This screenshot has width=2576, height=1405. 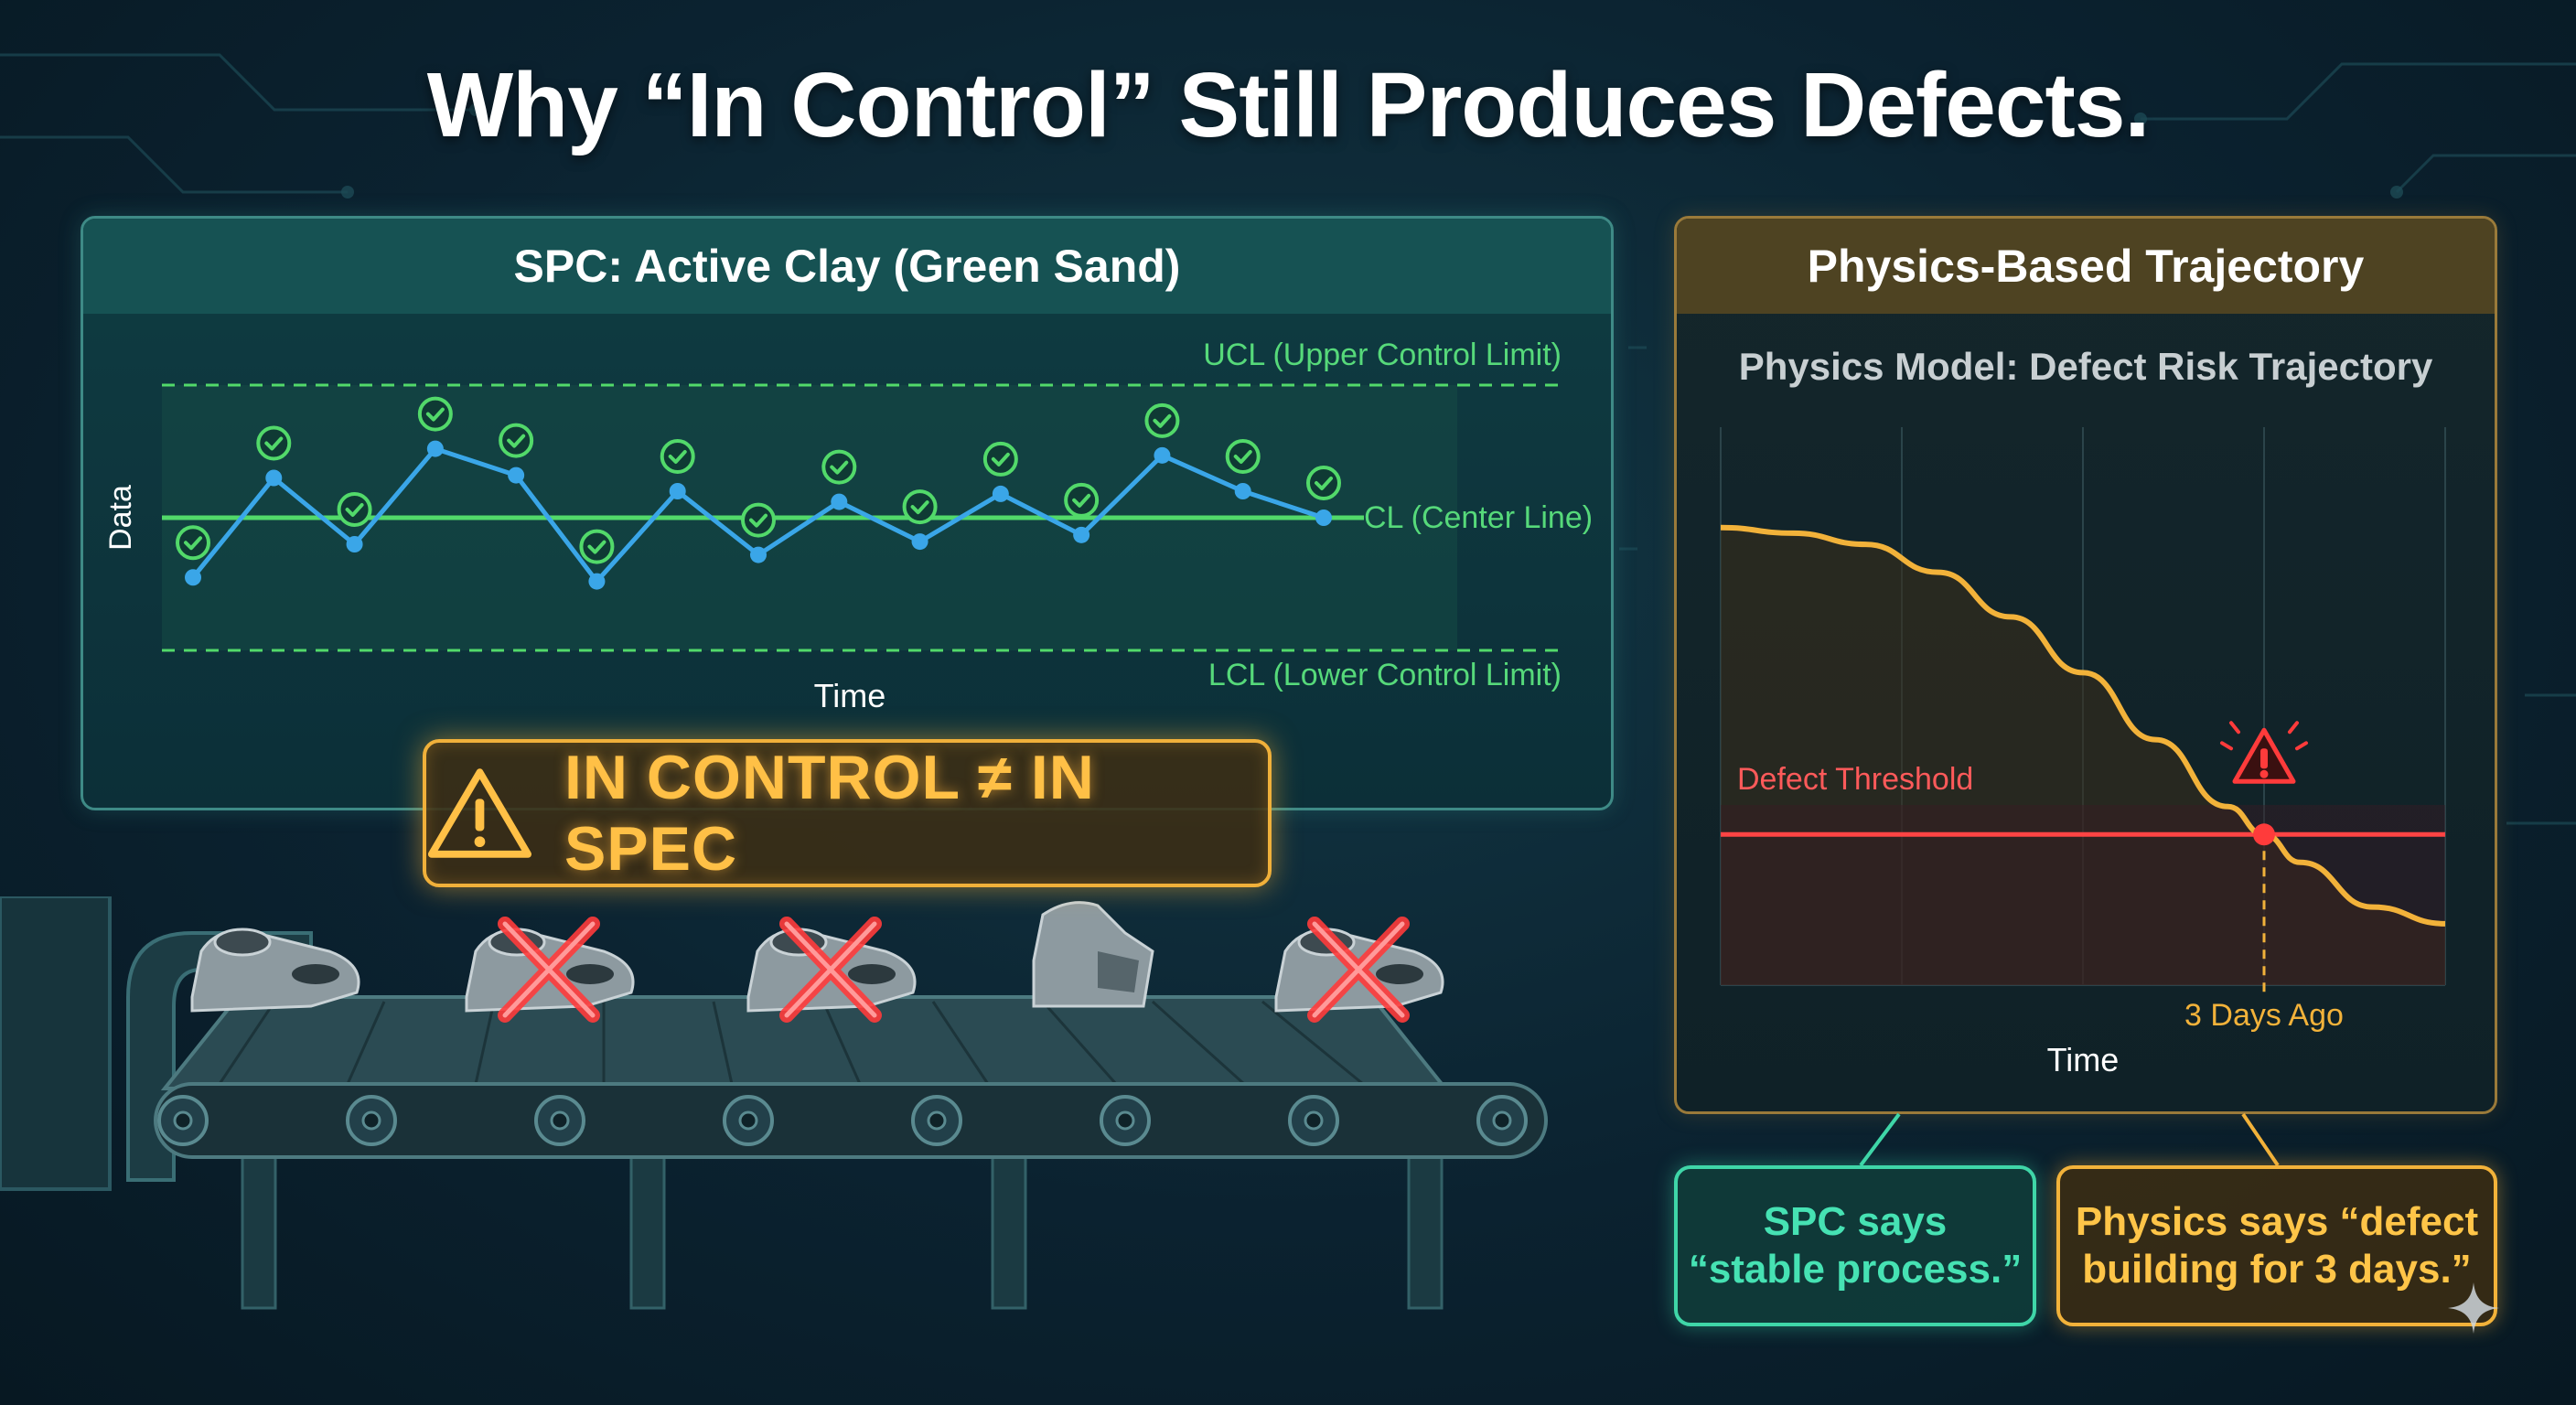 What do you see at coordinates (791, 1043) in the screenshot?
I see `belt-slats` at bounding box center [791, 1043].